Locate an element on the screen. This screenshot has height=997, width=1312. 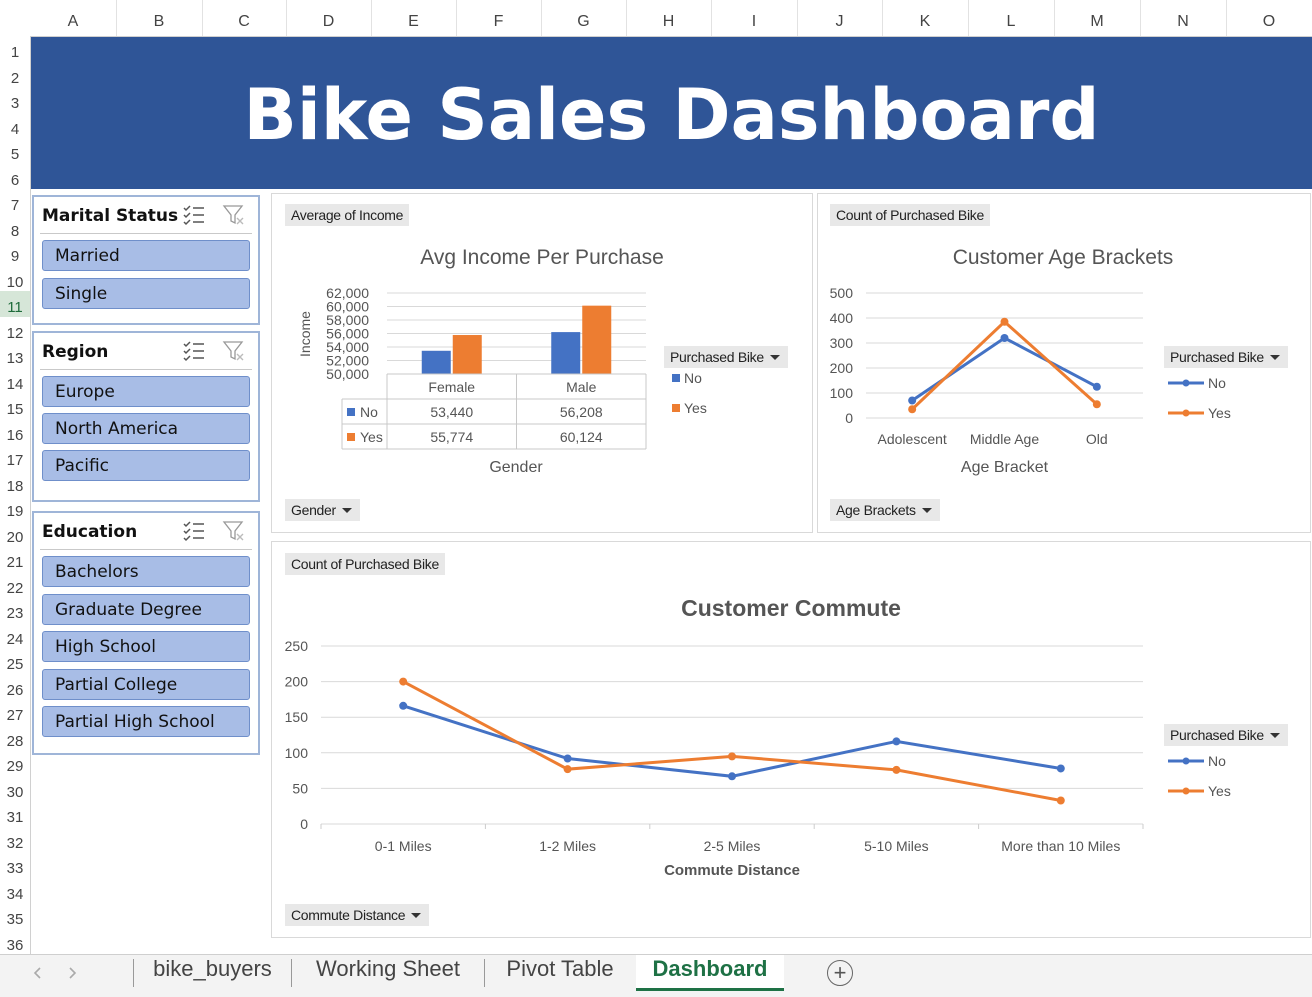
slicer-item-graduate-degree: Graduate Degree is located at coordinates (146, 609).